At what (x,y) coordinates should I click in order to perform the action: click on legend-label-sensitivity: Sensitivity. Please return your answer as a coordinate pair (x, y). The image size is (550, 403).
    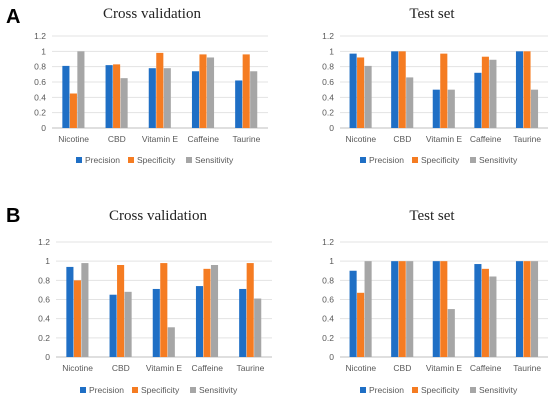
    Looking at the image, I should click on (498, 160).